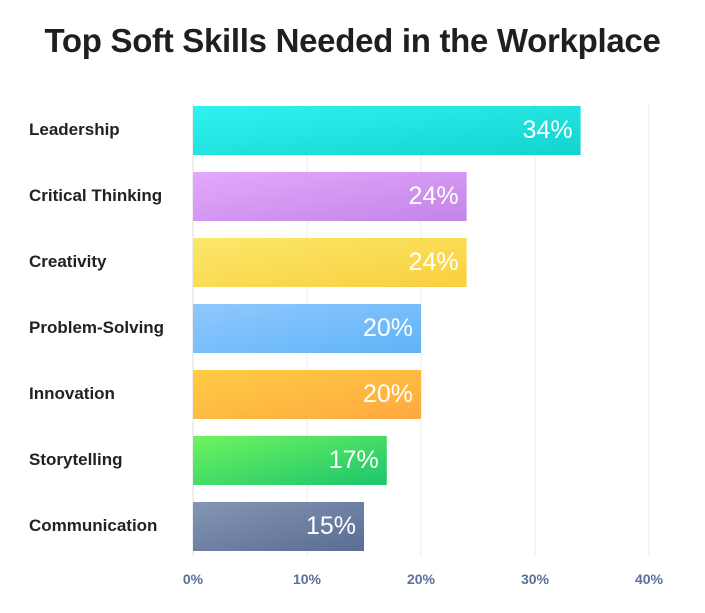  I want to click on bar-storytelling, so click(290, 460).